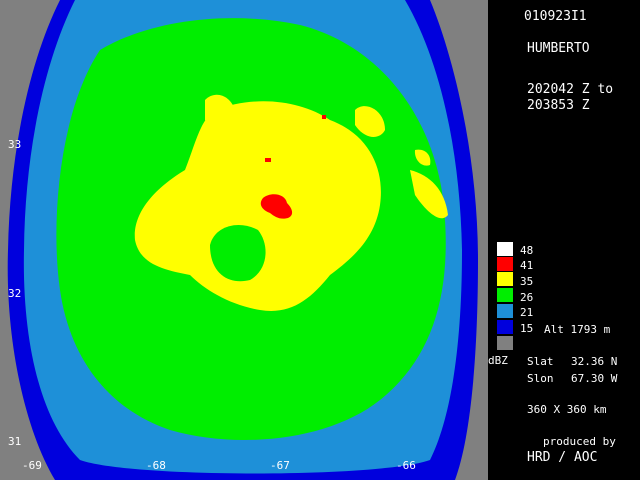 This screenshot has width=640, height=480. Describe the element at coordinates (562, 457) in the screenshot. I see `producer-name: HRD / AOC` at that location.